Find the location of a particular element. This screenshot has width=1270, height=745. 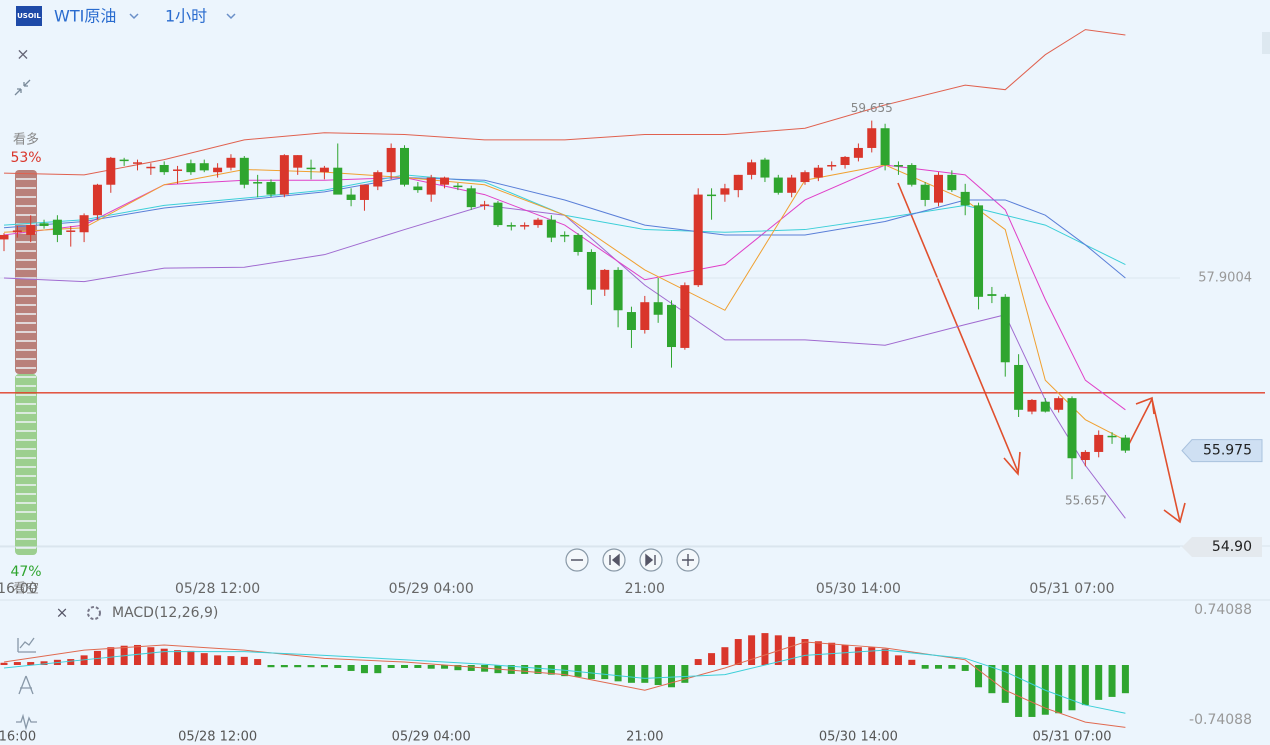

interval-select: 1小时 is located at coordinates (186, 16).